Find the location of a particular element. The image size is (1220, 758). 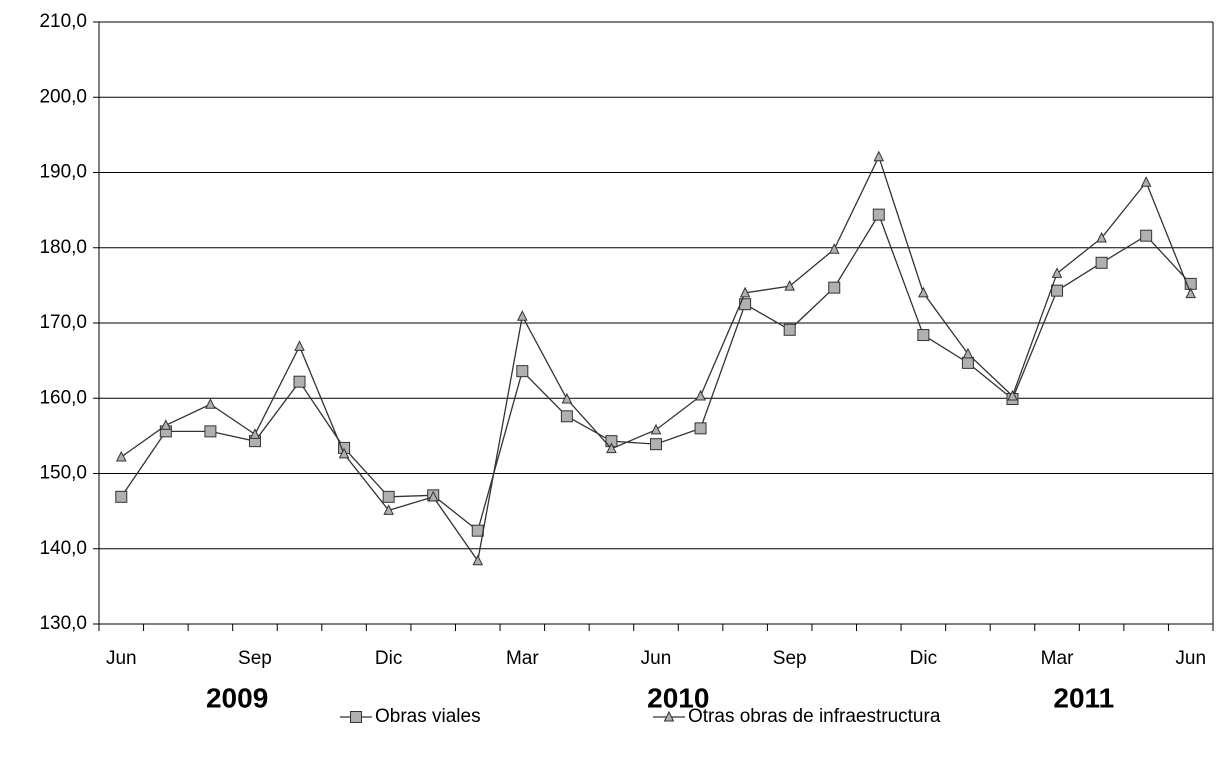

year-label: 2009 is located at coordinates (237, 697).